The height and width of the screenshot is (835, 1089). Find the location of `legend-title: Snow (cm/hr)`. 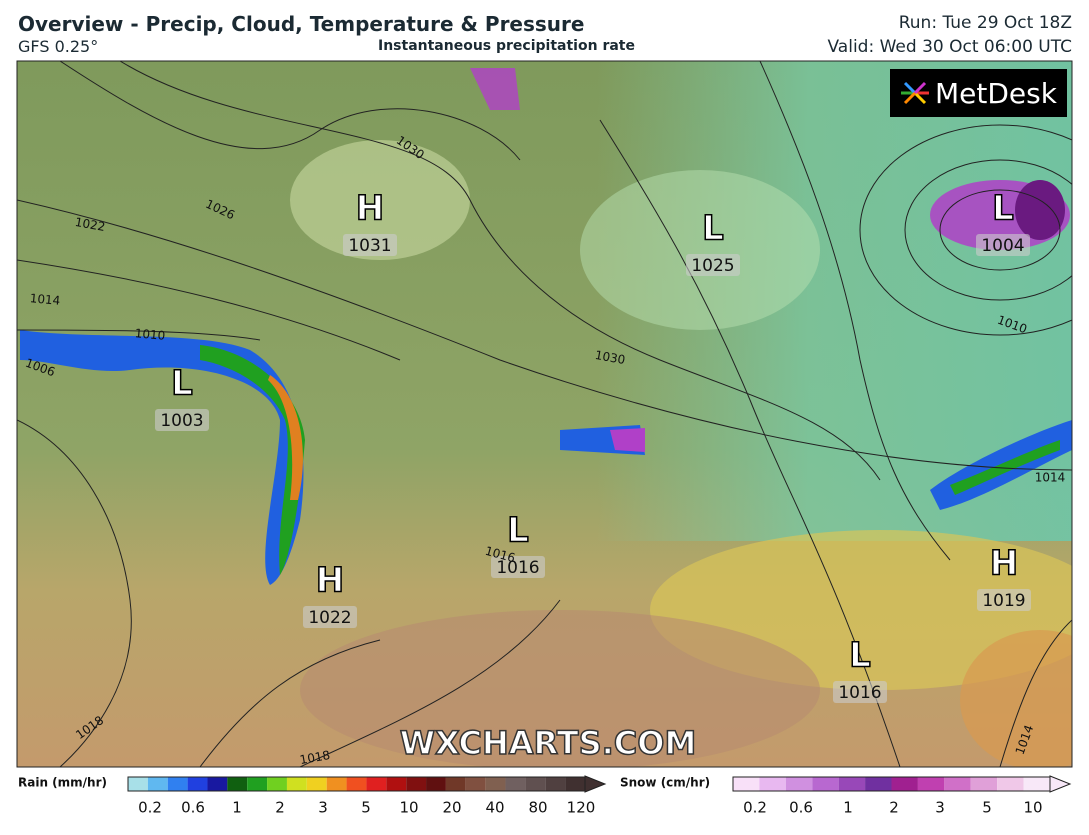

legend-title: Snow (cm/hr) is located at coordinates (665, 783).